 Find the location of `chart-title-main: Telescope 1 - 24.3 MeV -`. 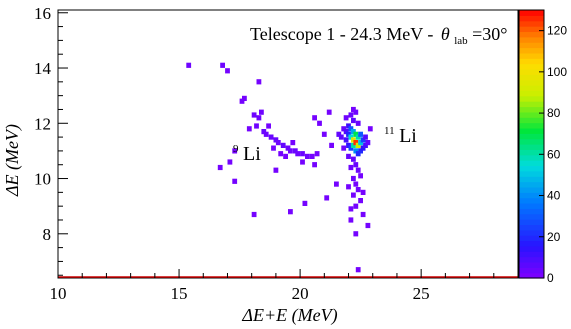

chart-title-main: Telescope 1 - 24.3 MeV - is located at coordinates (341, 34).